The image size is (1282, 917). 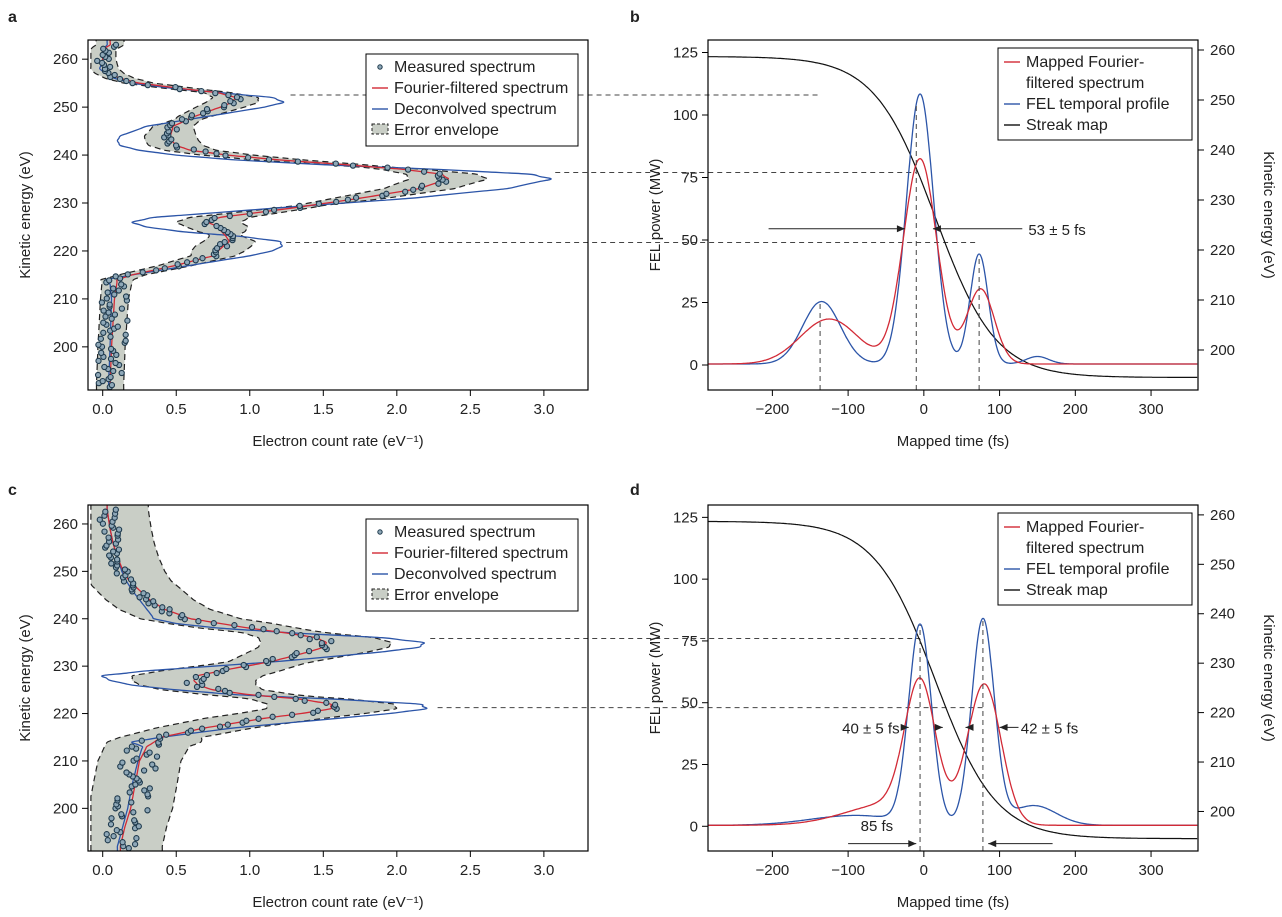 What do you see at coordinates (1085, 62) in the screenshot?
I see `legend-entry: Mapped Fourier-` at bounding box center [1085, 62].